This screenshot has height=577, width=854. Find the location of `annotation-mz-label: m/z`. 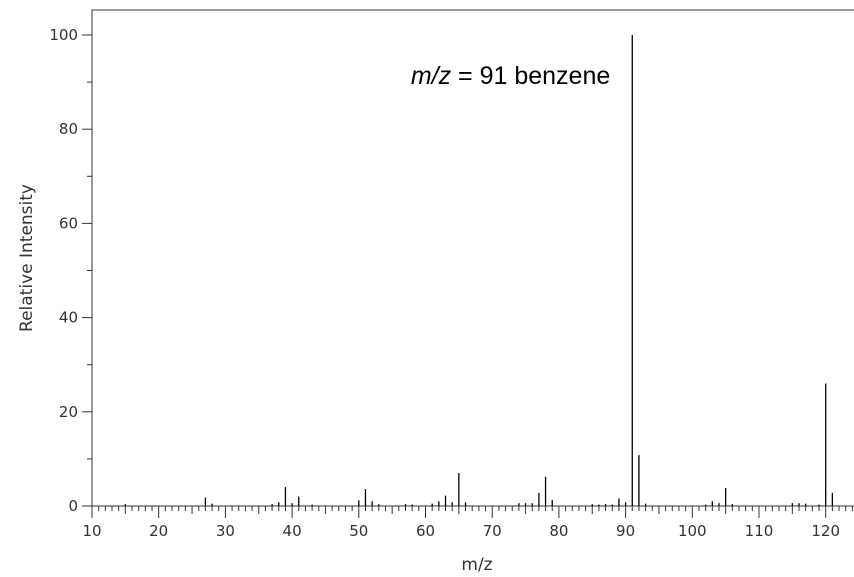

annotation-mz-label: m/z is located at coordinates (431, 76).